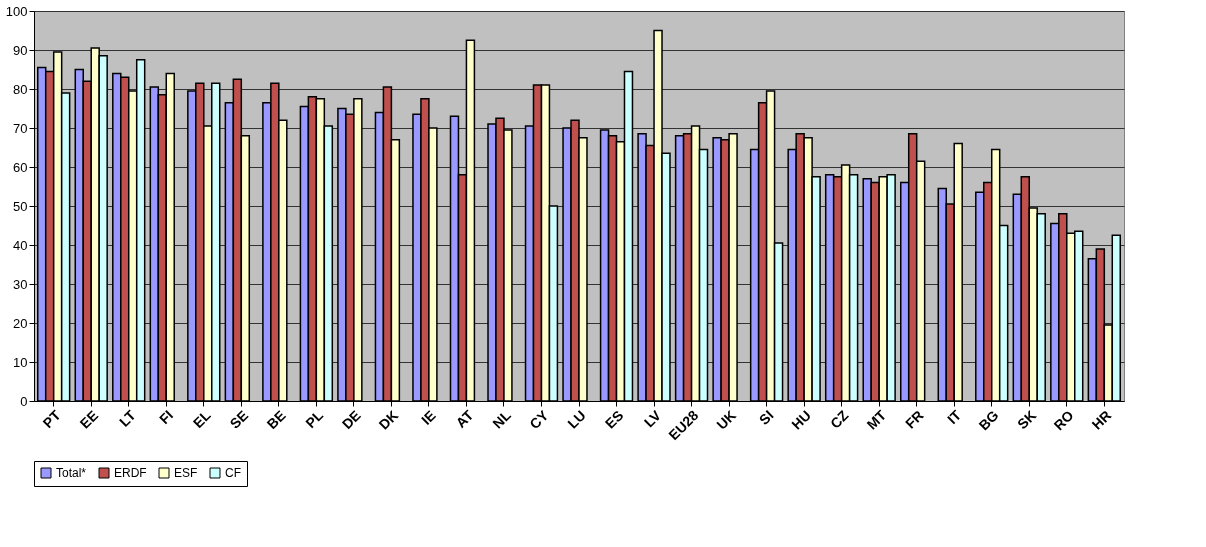 The height and width of the screenshot is (547, 1206). Describe the element at coordinates (20, 245) in the screenshot. I see `y-tick-label: 40` at that location.